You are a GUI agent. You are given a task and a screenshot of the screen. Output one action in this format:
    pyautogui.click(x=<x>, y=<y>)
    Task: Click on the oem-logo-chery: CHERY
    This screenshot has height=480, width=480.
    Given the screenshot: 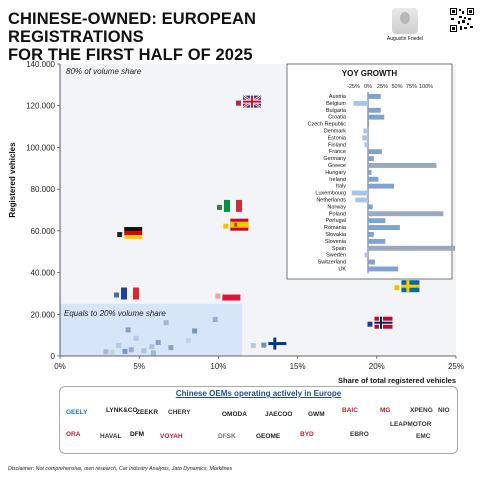 What is the action you would take?
    pyautogui.click(x=179, y=412)
    